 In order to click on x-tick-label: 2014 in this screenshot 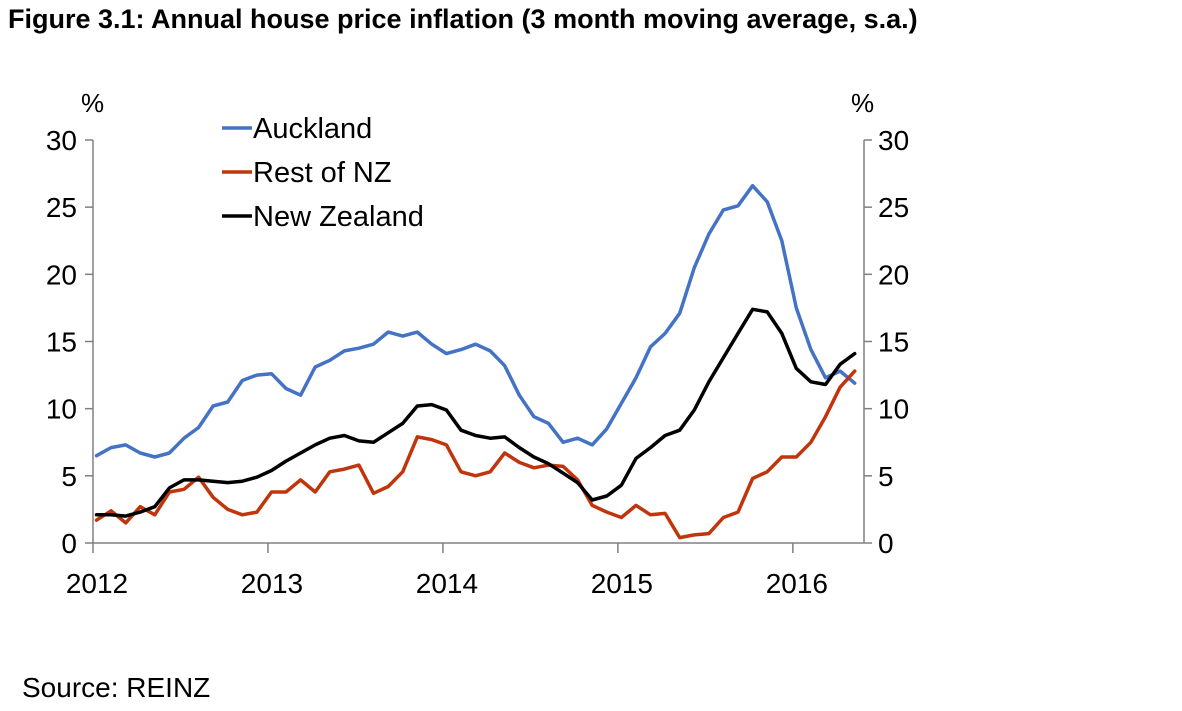, I will do `click(447, 583)`.